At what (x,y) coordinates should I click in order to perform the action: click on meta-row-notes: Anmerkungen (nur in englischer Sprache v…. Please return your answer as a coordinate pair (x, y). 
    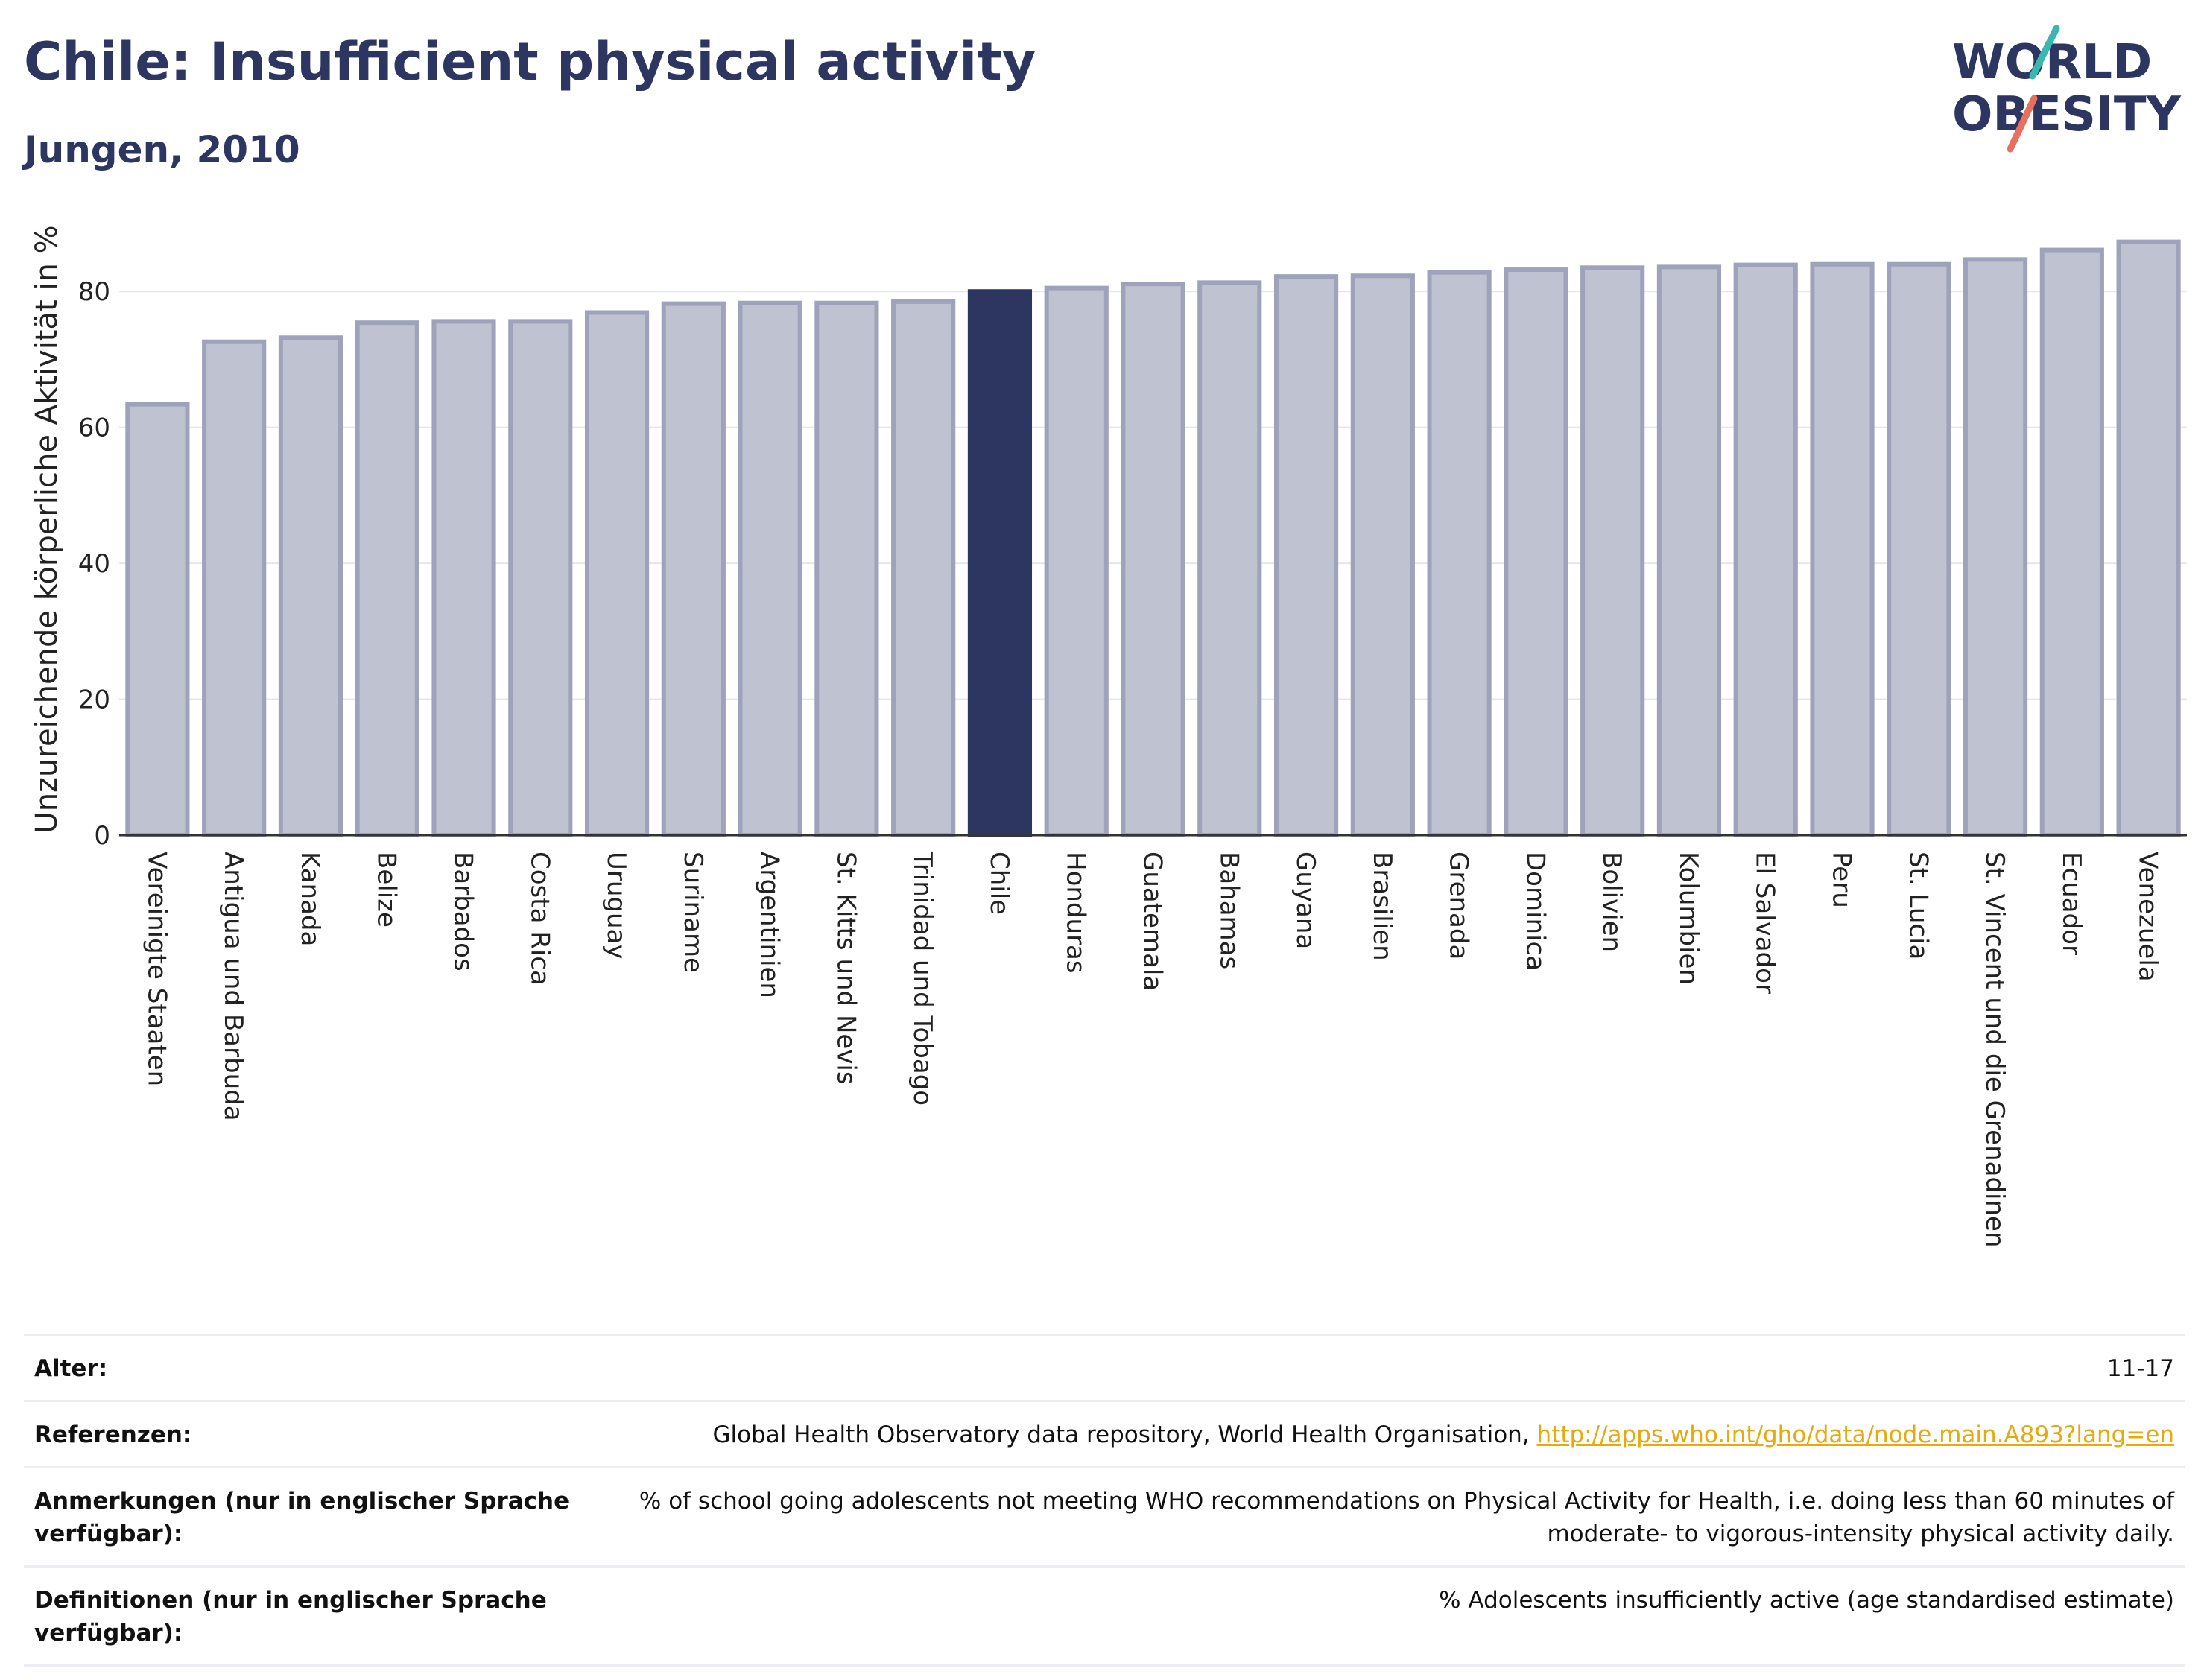
    Looking at the image, I should click on (1104, 1516).